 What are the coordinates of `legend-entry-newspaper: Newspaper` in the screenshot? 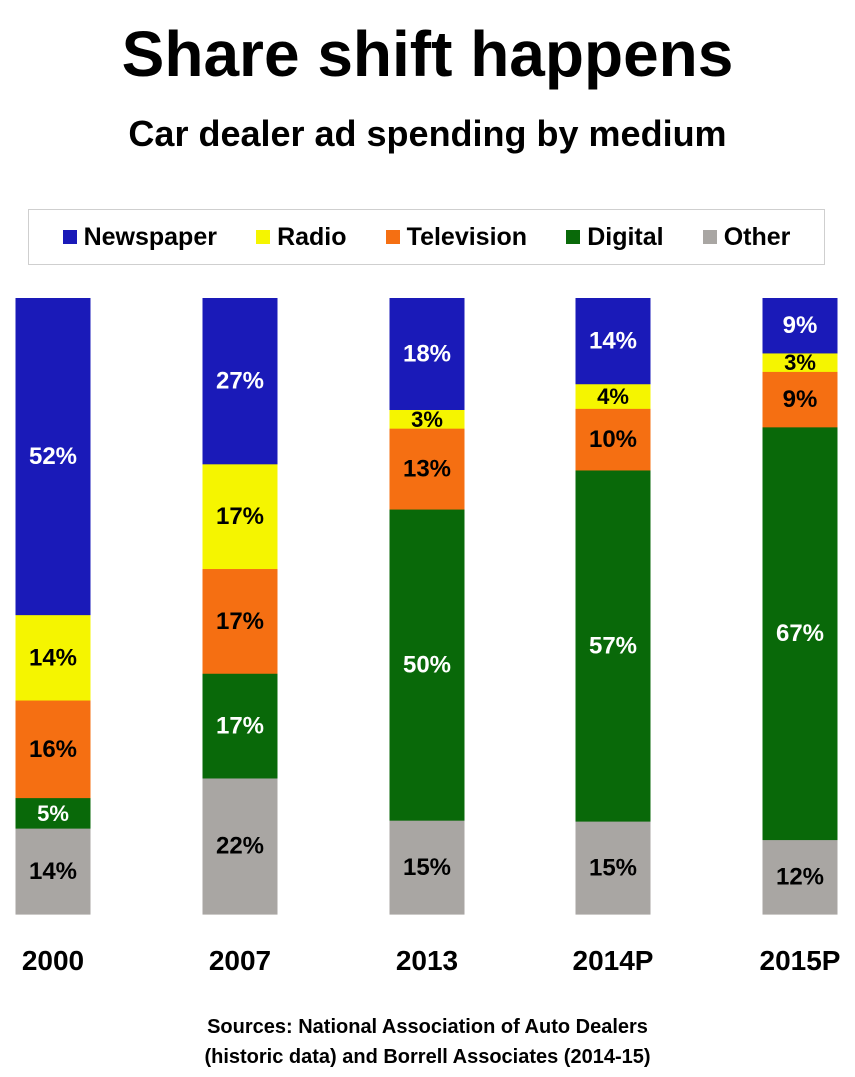 It's located at (139, 237).